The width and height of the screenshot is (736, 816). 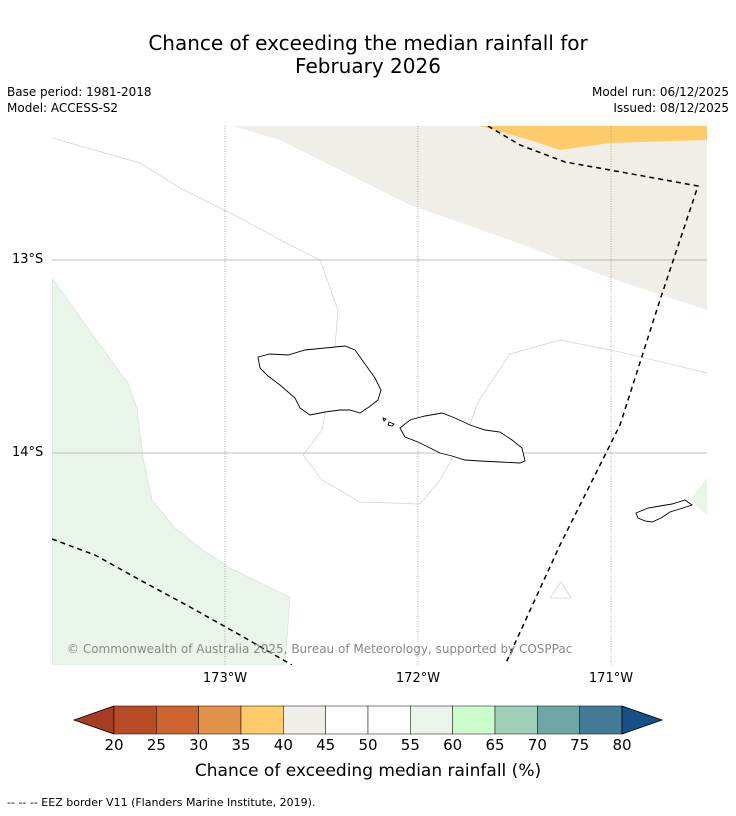 What do you see at coordinates (156, 745) in the screenshot?
I see `colorbar-tick-25: 25` at bounding box center [156, 745].